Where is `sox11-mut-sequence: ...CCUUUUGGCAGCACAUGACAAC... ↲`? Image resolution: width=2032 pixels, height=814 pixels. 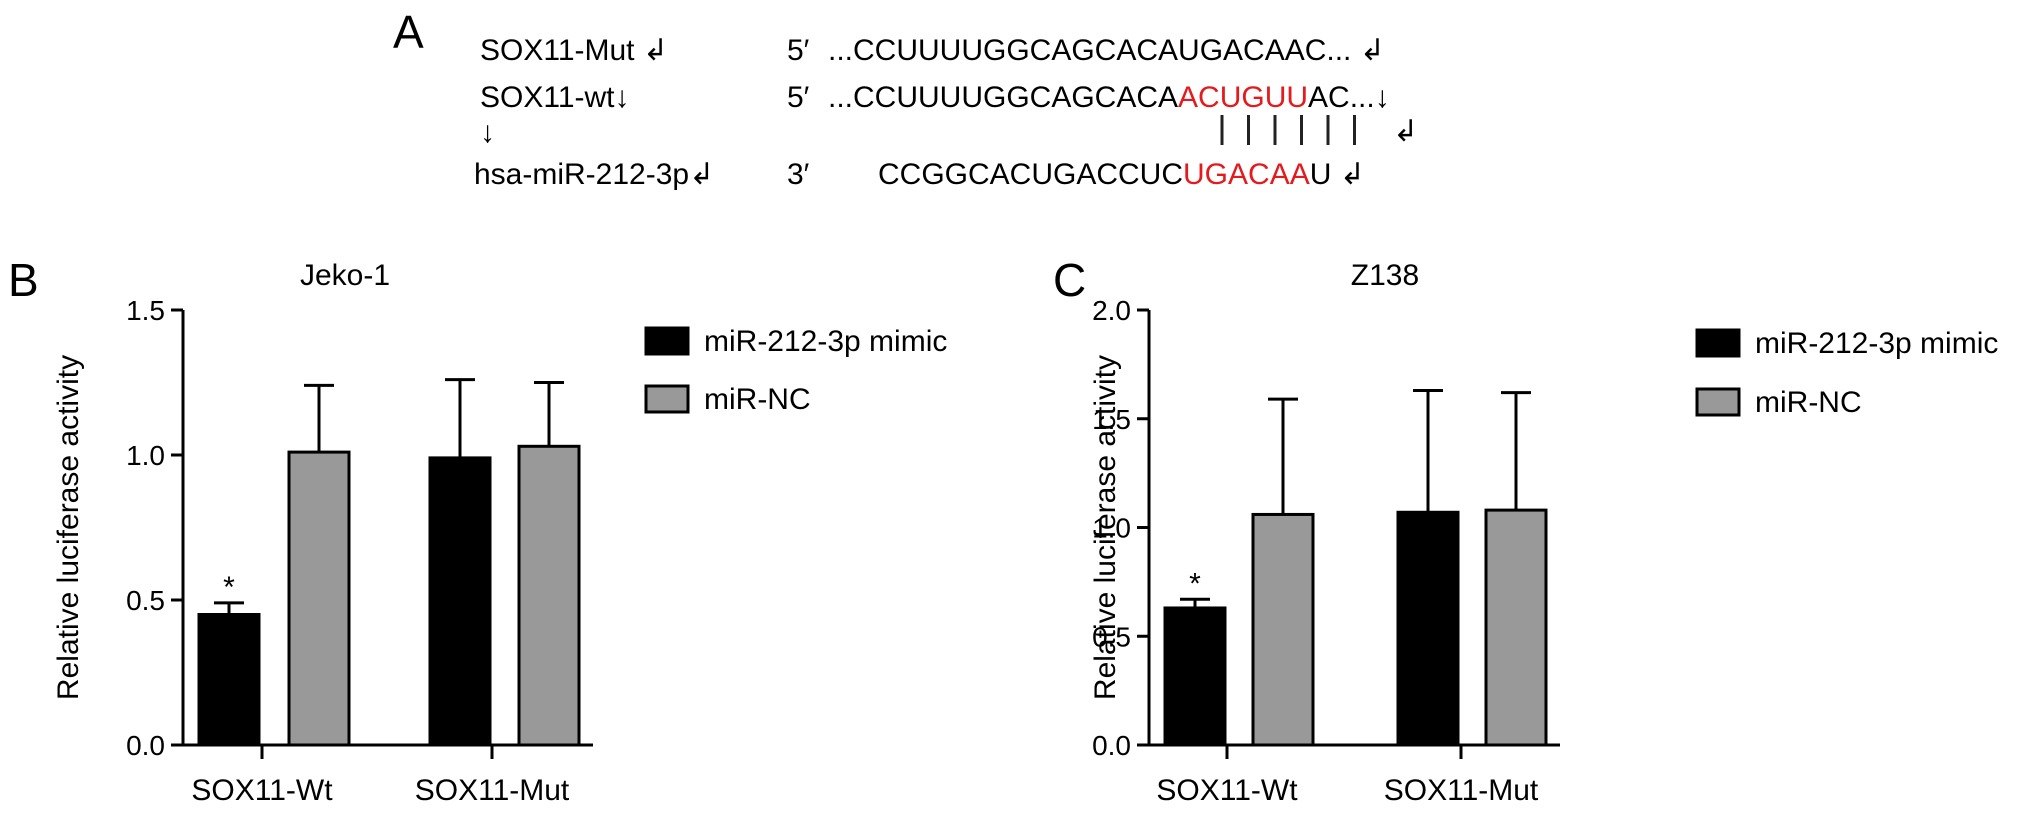
sox11-mut-sequence: ...CCUUUUGGCAGCACAUGACAAC... ↲ is located at coordinates (1106, 50).